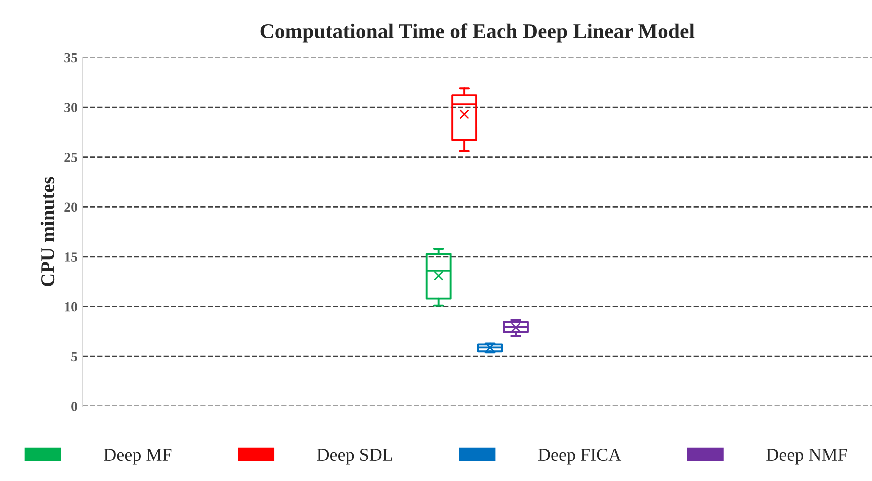  Describe the element at coordinates (71, 307) in the screenshot. I see `y-tick-label: 10` at that location.